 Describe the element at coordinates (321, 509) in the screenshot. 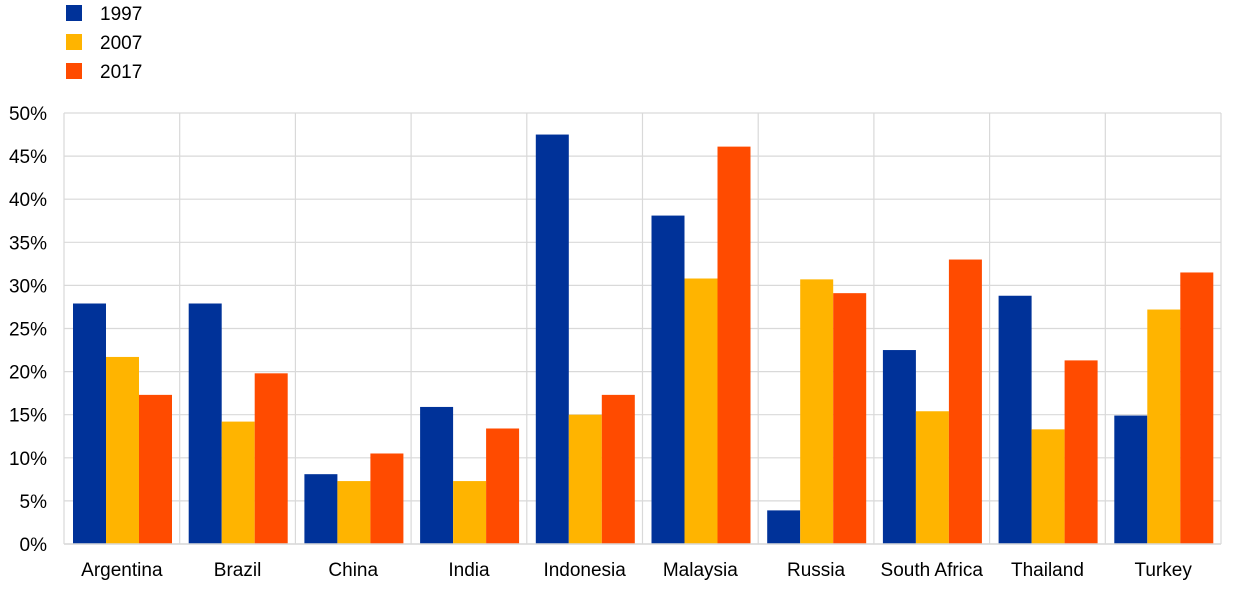

I see `bar-1997-china` at that location.